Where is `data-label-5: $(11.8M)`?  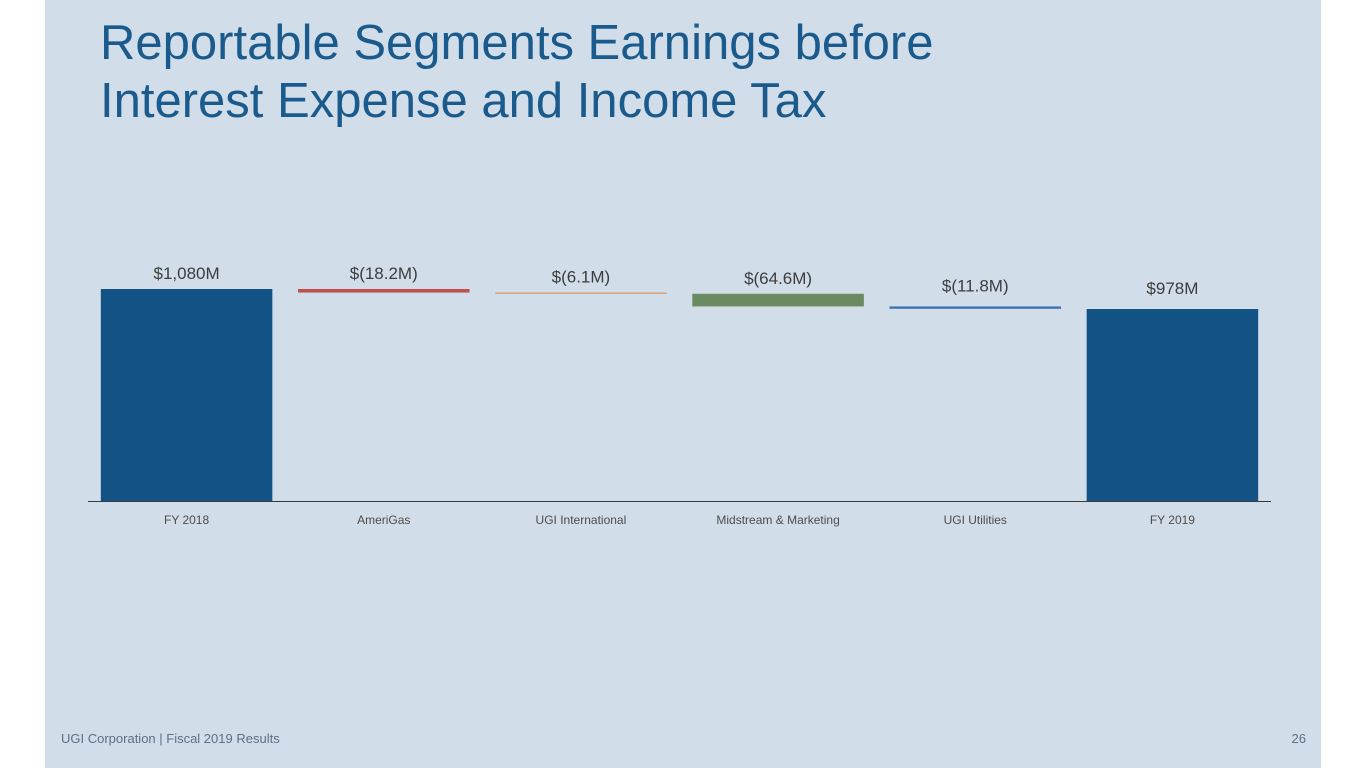
data-label-5: $(11.8M) is located at coordinates (975, 285).